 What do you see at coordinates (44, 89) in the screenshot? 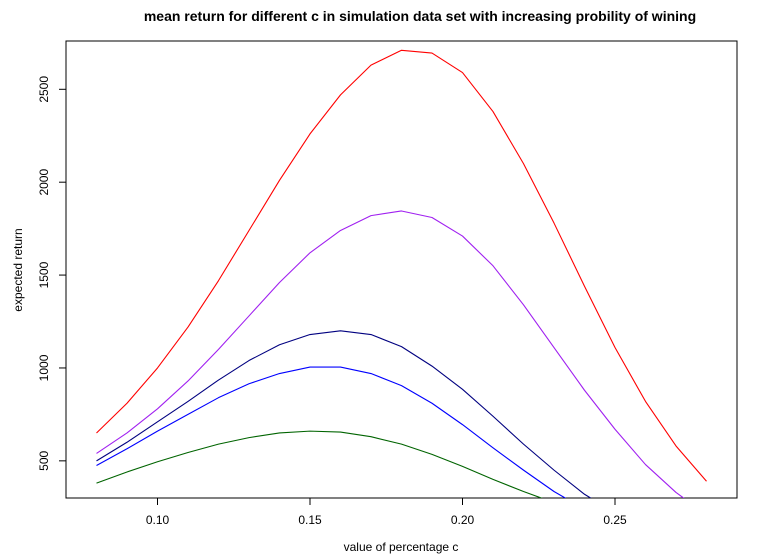
I see `y-tick-label: 2500` at bounding box center [44, 89].